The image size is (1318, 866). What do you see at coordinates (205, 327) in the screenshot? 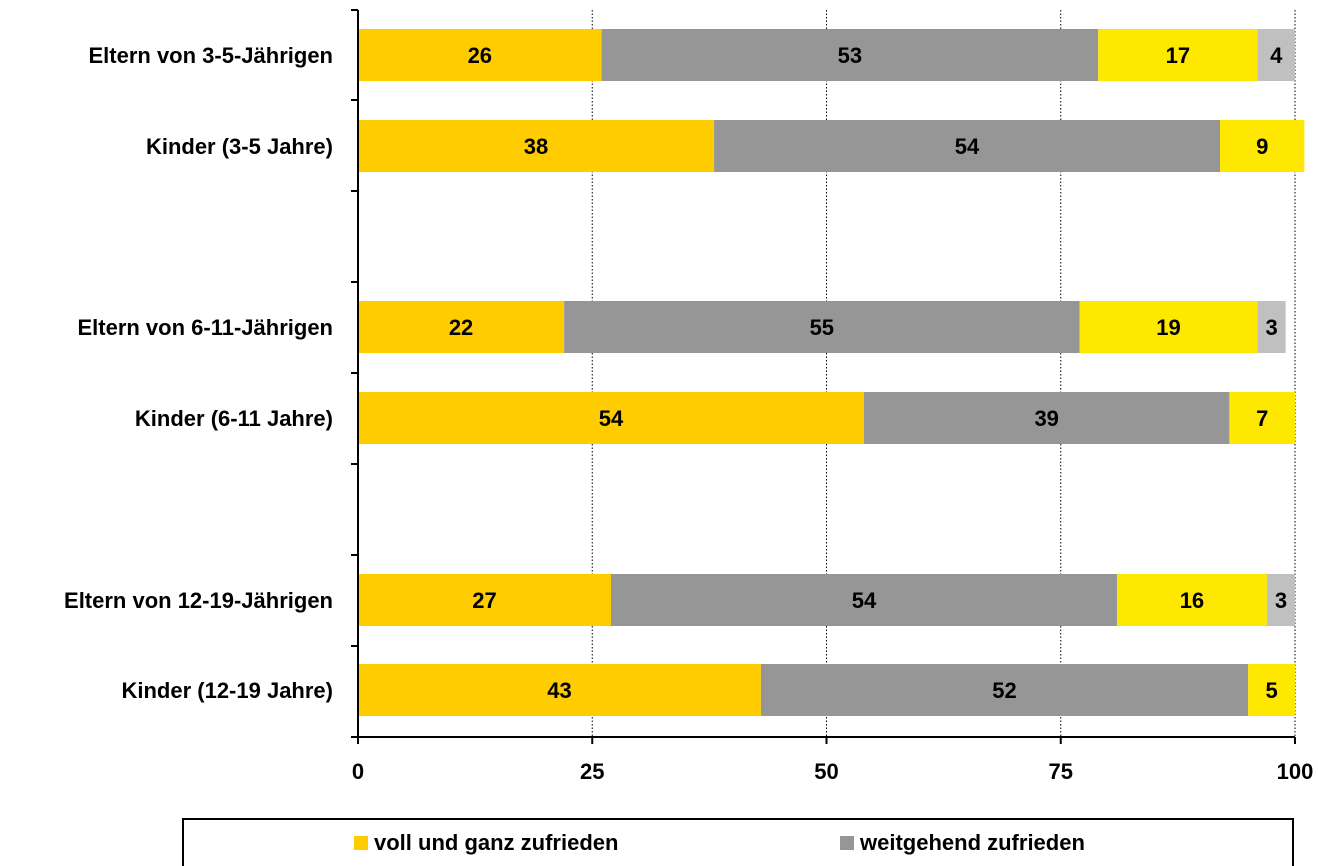
I see `category-label-2: Eltern von 6-11-Jährigen` at bounding box center [205, 327].